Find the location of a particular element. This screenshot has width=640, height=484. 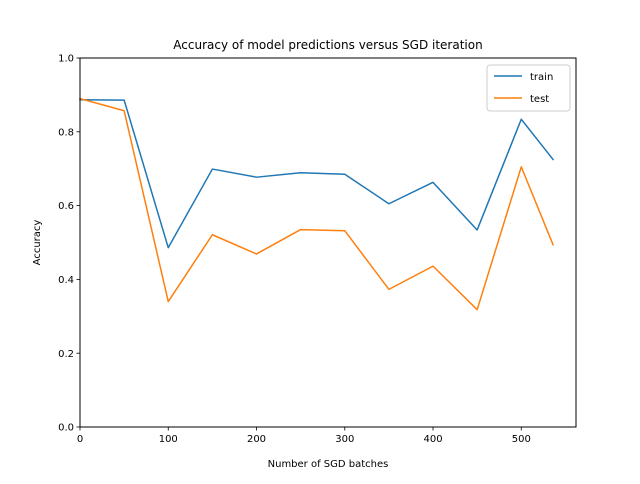

y-tick-label: 0.0 is located at coordinates (66, 428).